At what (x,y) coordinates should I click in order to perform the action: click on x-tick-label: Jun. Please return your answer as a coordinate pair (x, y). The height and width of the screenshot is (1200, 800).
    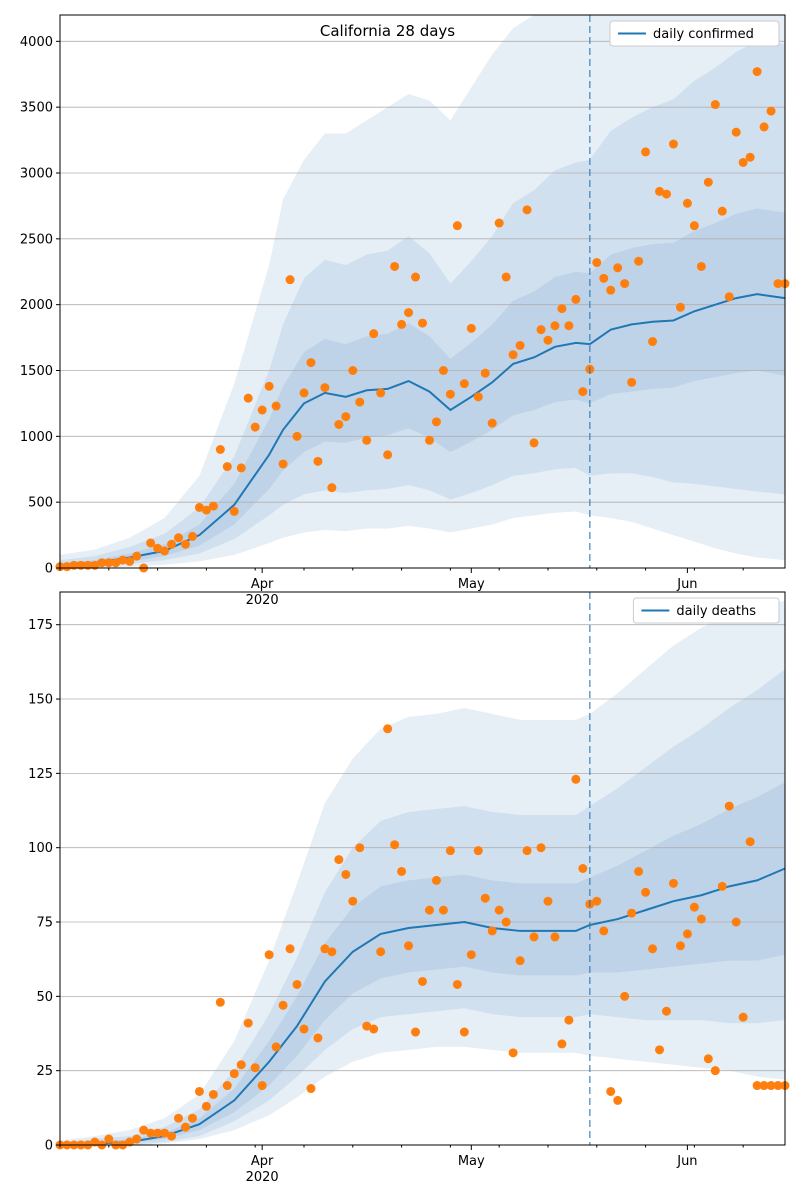
    Looking at the image, I should click on (686, 584).